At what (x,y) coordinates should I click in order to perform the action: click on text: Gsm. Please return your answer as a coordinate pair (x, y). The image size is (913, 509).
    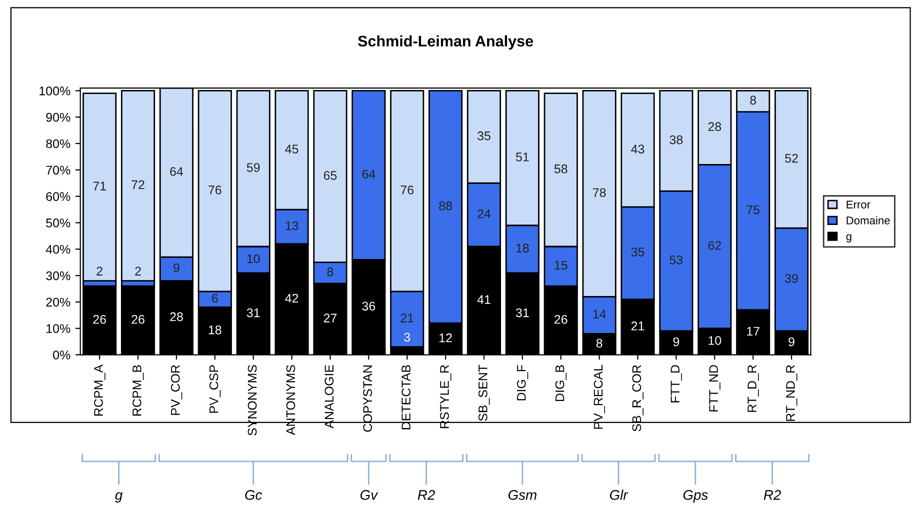
    Looking at the image, I should click on (522, 495).